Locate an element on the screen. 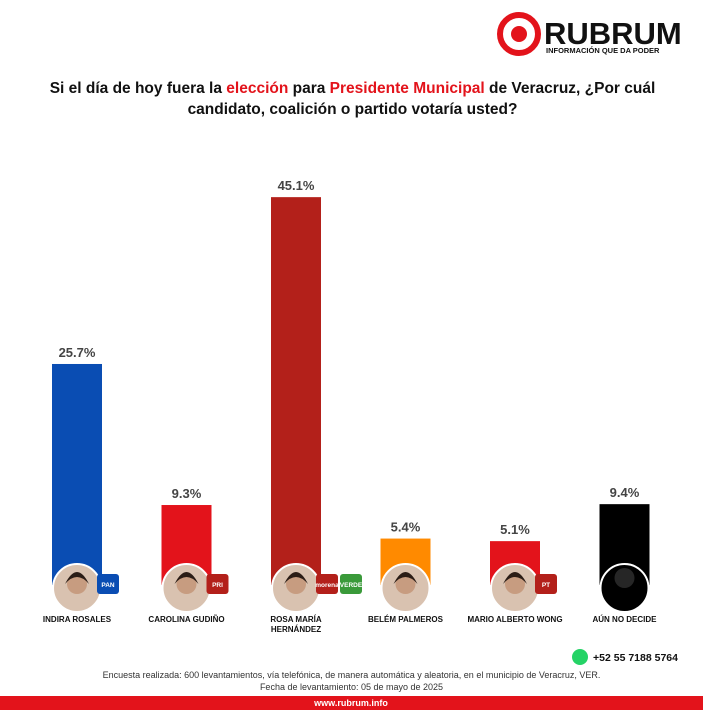 This screenshot has height=710, width=703. value-label: 9.3% is located at coordinates (187, 493).